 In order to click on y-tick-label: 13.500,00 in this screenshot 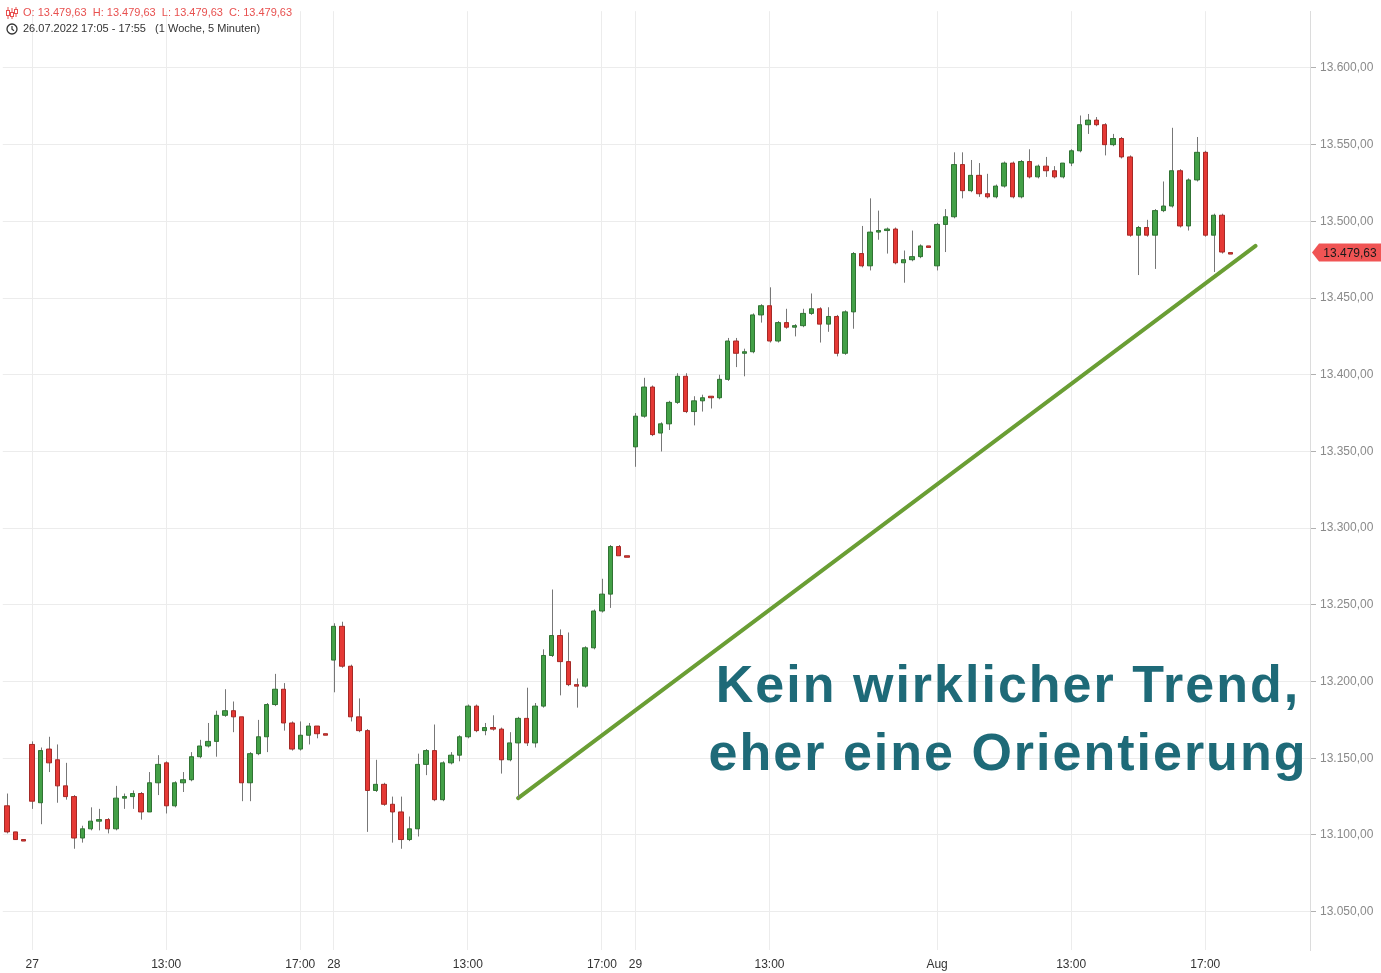, I will do `click(1347, 220)`.